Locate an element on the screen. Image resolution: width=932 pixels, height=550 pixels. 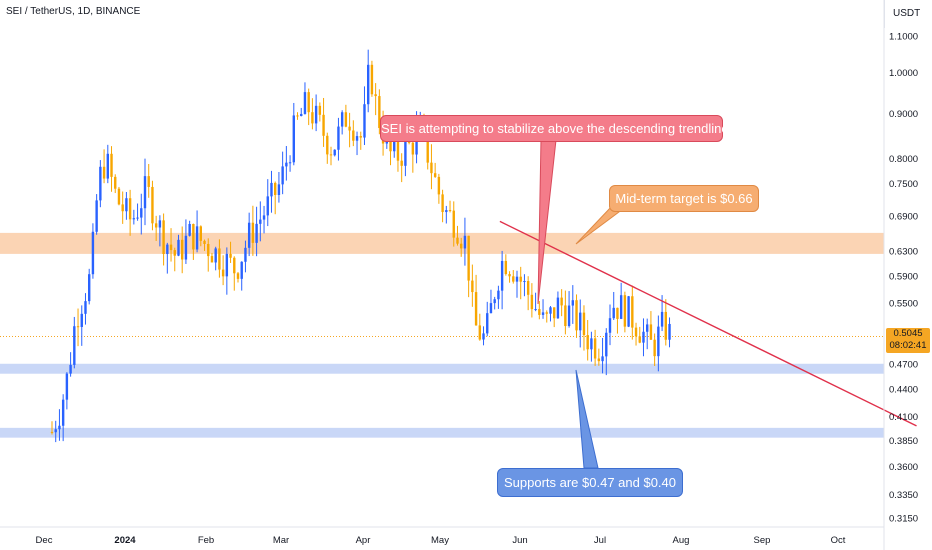
support-callout: Supports are $0.47 and $0.40 is located at coordinates (590, 482).